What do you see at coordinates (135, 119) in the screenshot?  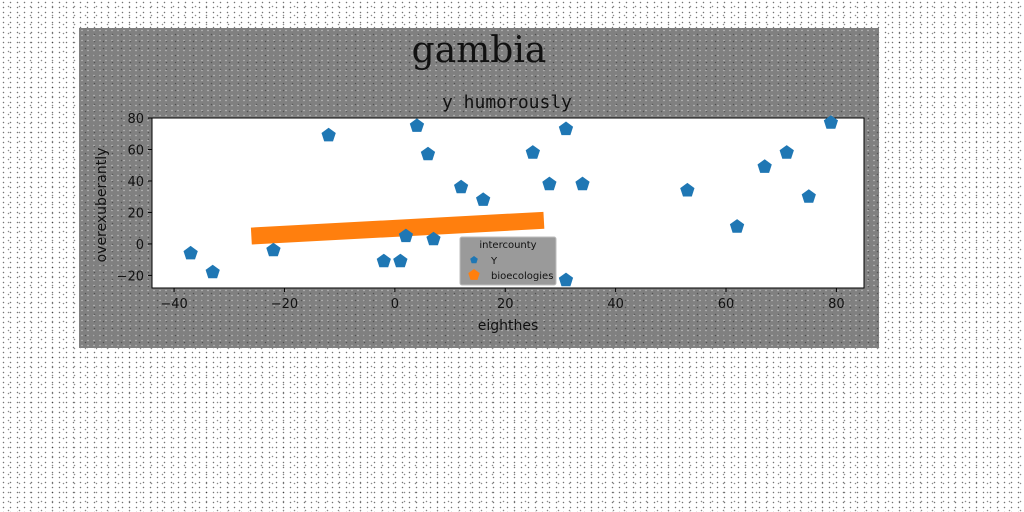 I see `y-tick-label-80: 80` at bounding box center [135, 119].